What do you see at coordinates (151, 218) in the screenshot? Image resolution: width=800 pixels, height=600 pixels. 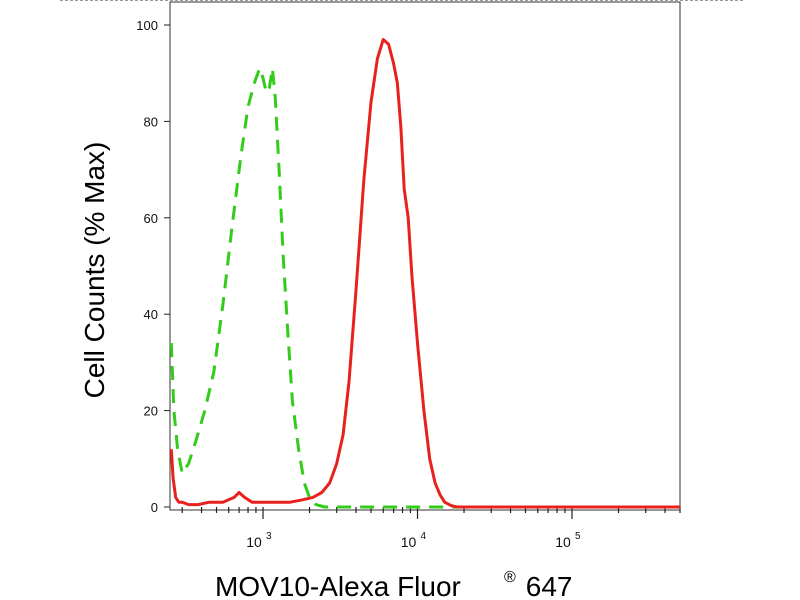 I see `y-tick-label: 60` at bounding box center [151, 218].